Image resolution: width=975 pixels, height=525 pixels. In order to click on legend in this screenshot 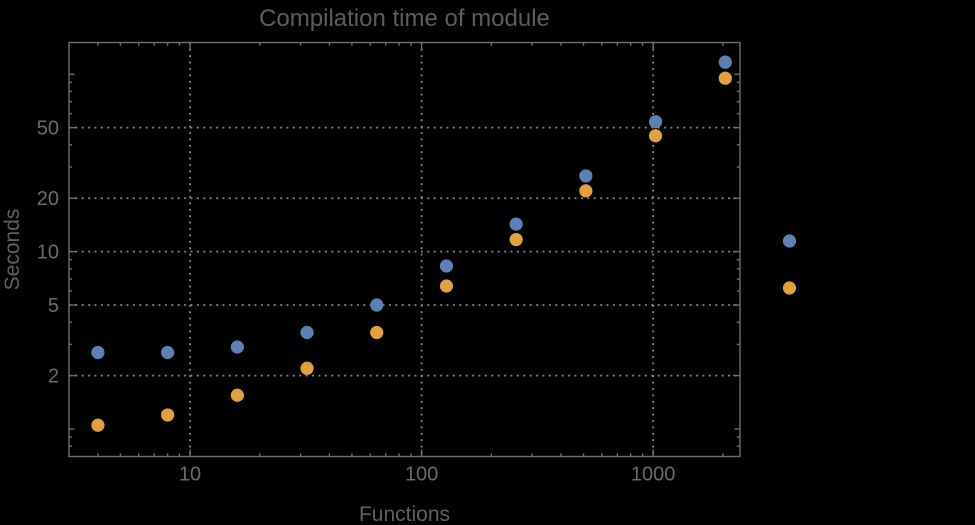, I will do `click(789, 264)`.